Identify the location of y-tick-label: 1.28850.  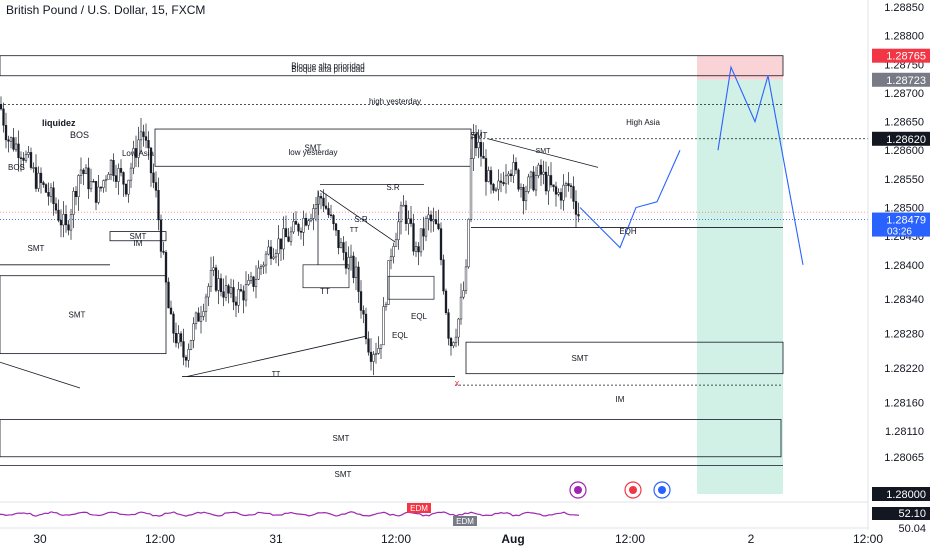
(904, 8).